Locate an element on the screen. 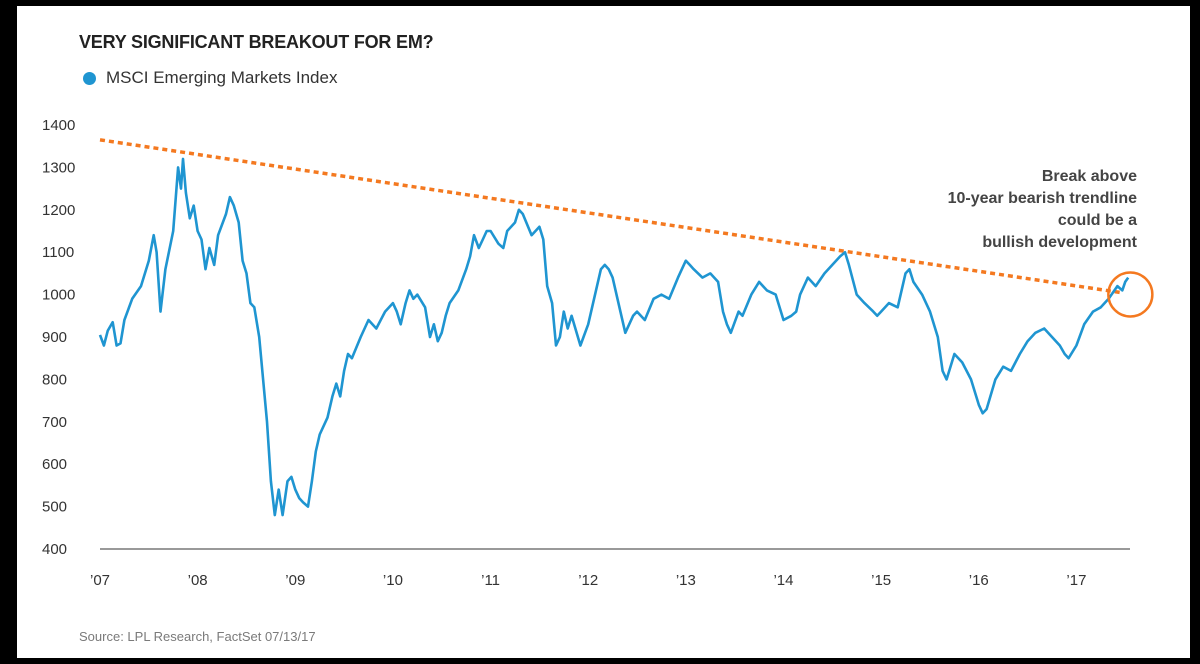 The image size is (1200, 664). chart-title: VERY SIGNIFICANT BREAKOUT FOR EM? is located at coordinates (256, 42).